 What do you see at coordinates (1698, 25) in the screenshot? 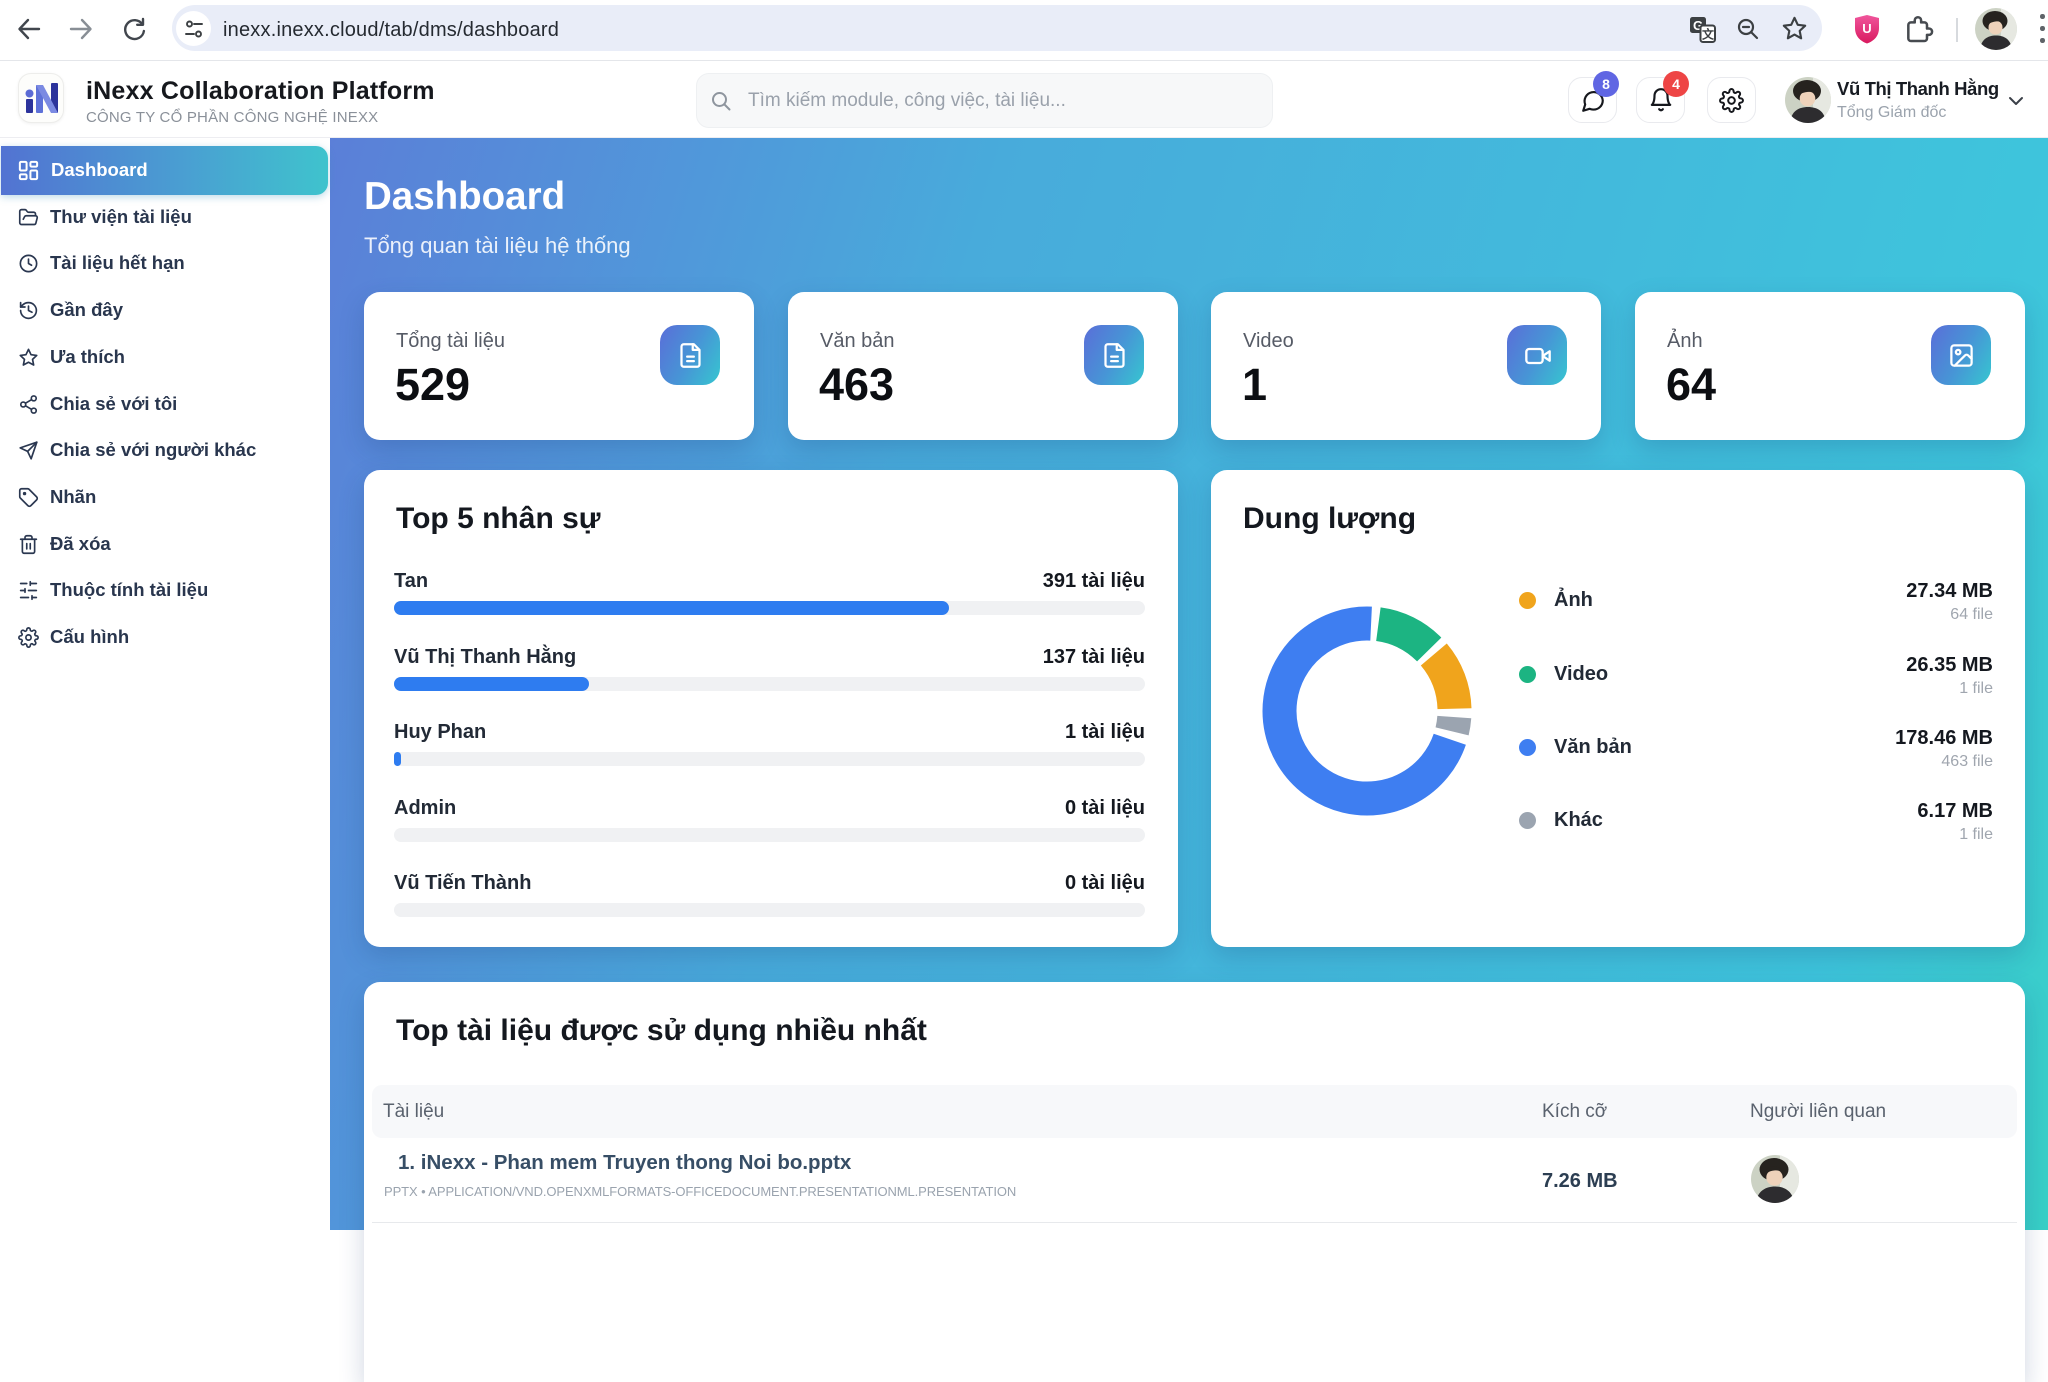
I see `svg-text: G` at bounding box center [1698, 25].